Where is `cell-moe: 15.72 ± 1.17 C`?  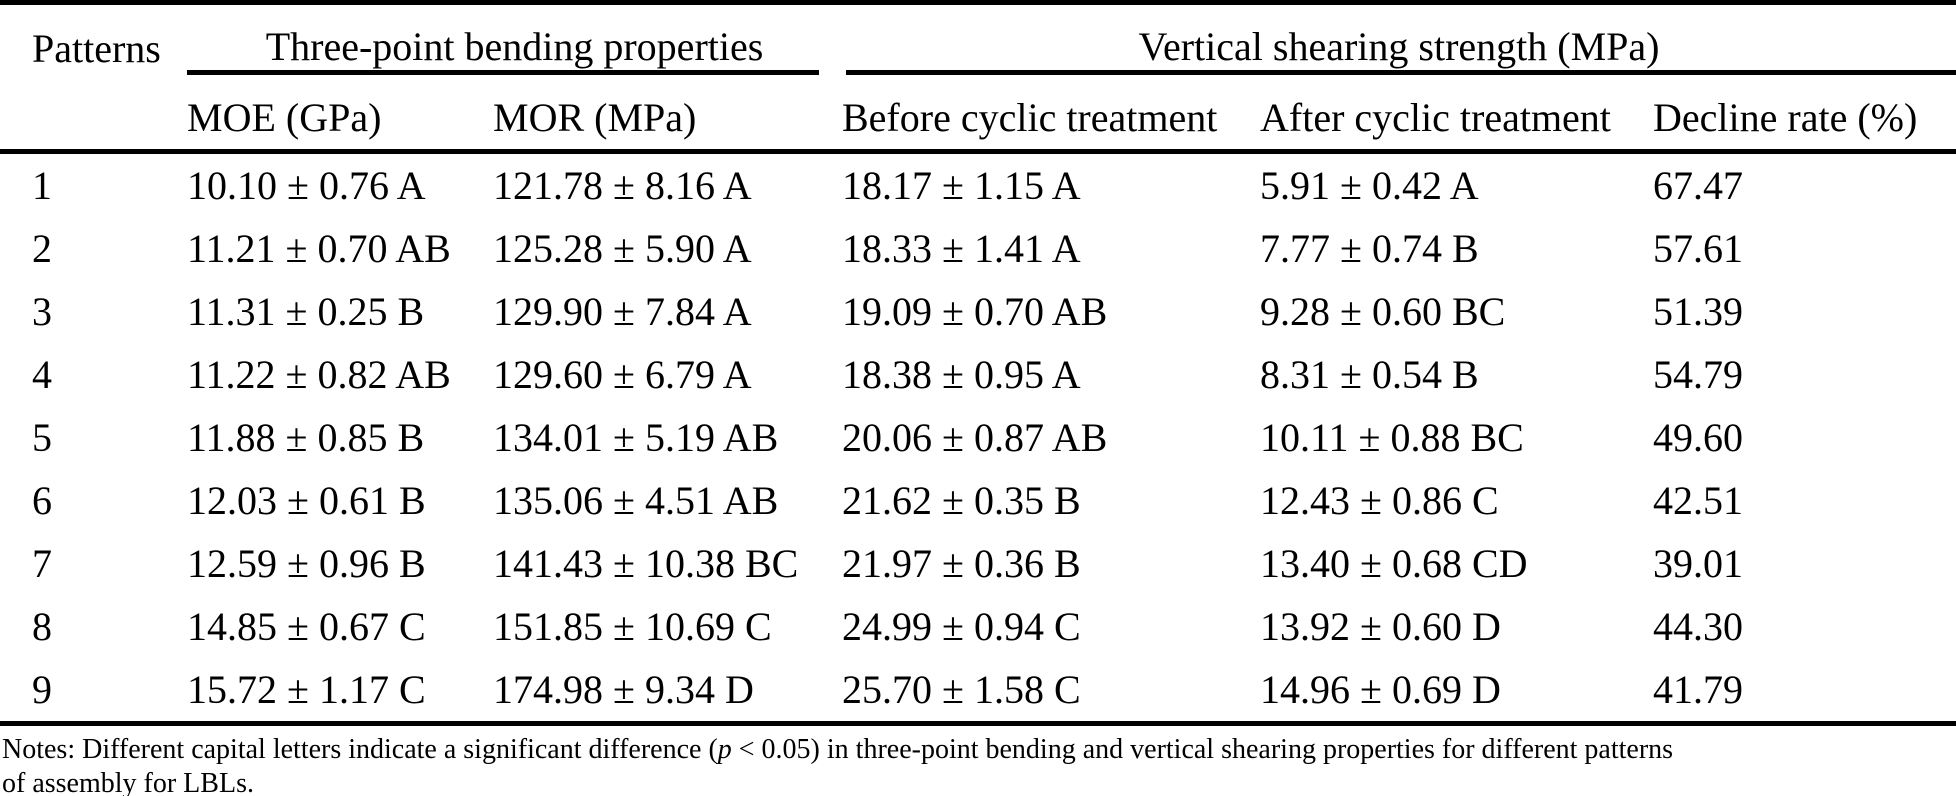
cell-moe: 15.72 ± 1.17 C is located at coordinates (306, 689).